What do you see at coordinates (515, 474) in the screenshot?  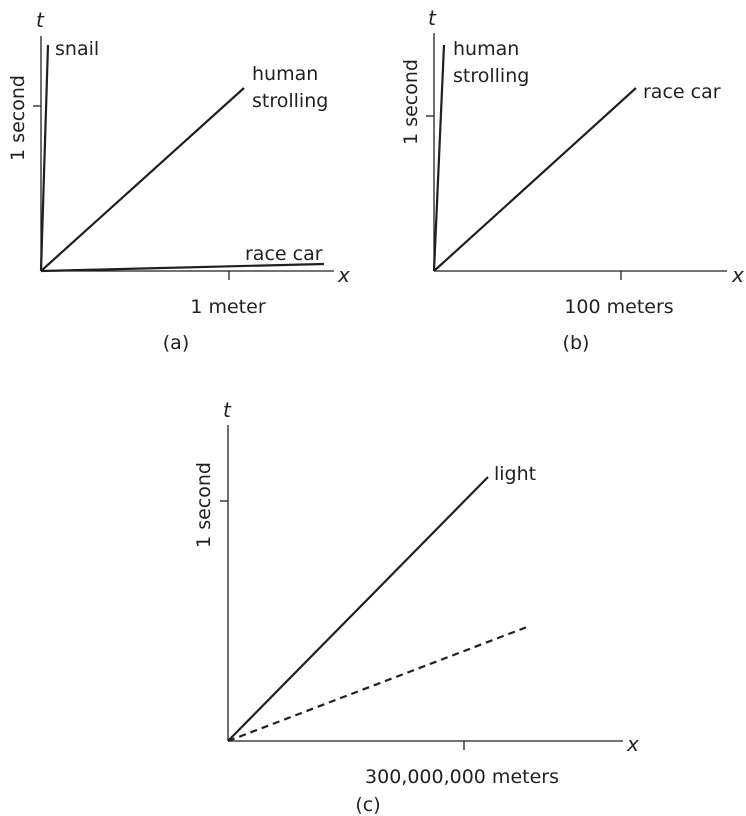 I see `panel-c-light-label: light` at bounding box center [515, 474].